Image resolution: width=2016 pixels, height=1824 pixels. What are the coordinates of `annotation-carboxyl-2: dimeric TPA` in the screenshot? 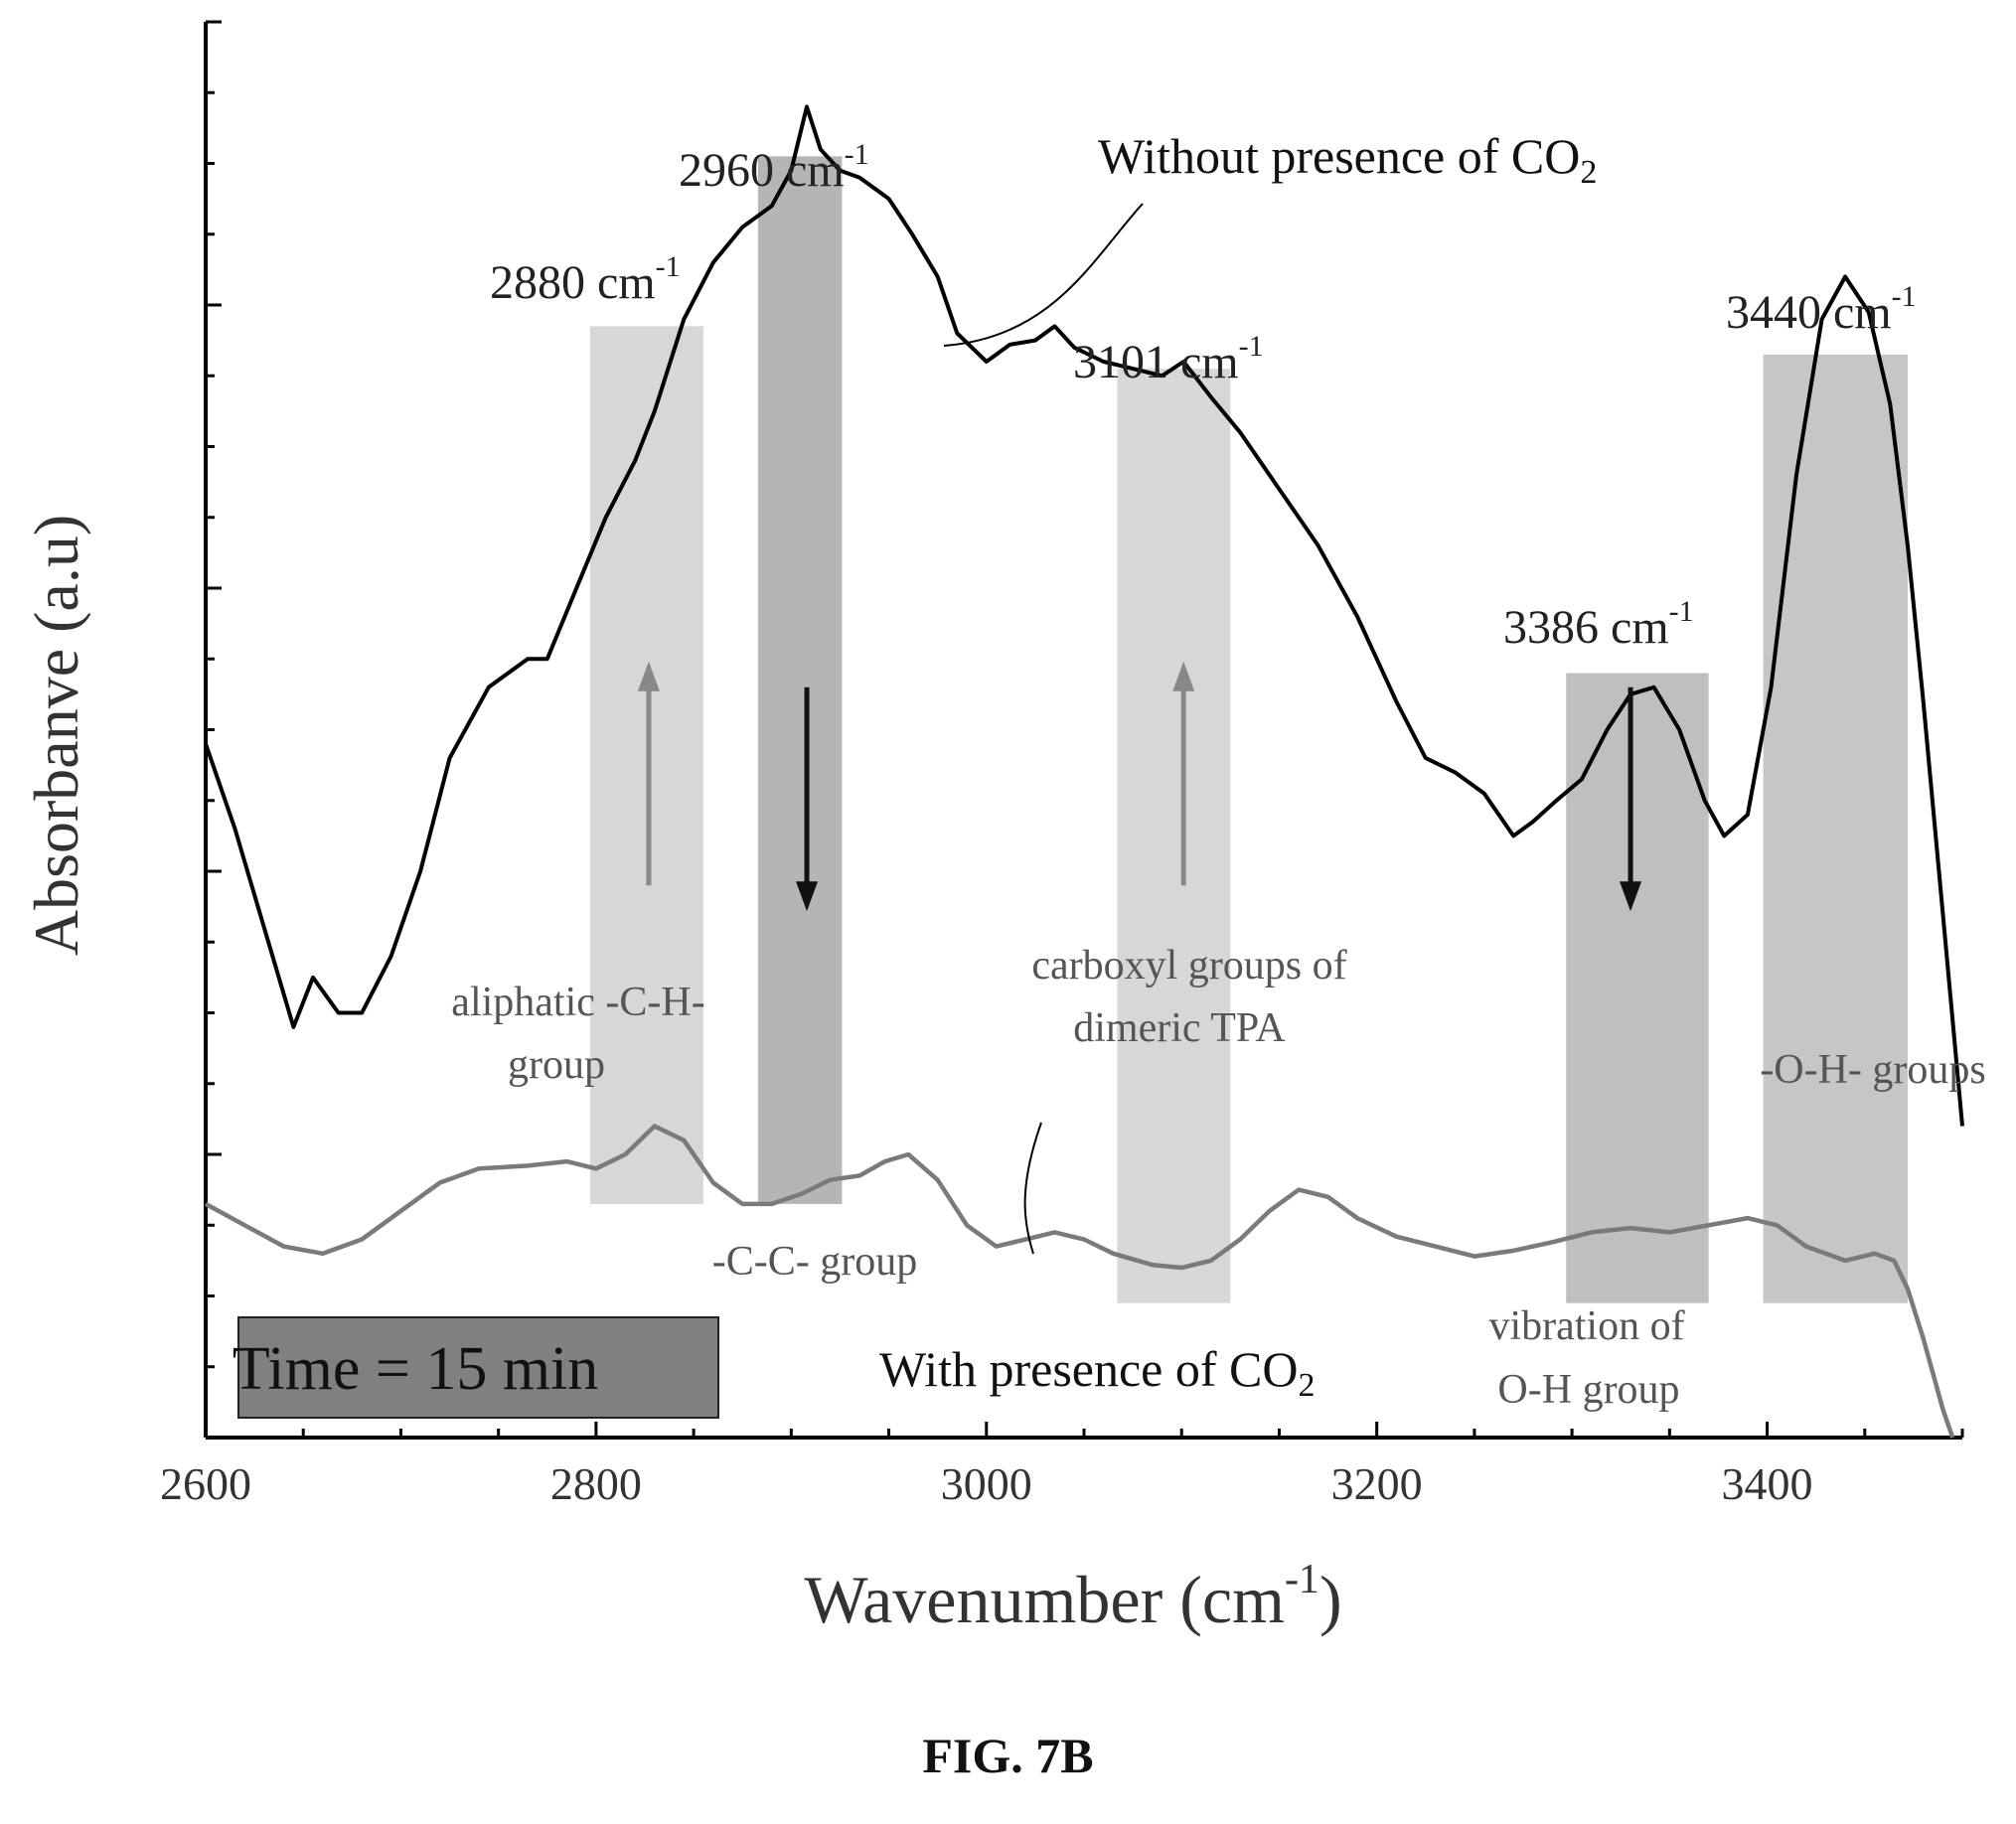 It's located at (1179, 1028).